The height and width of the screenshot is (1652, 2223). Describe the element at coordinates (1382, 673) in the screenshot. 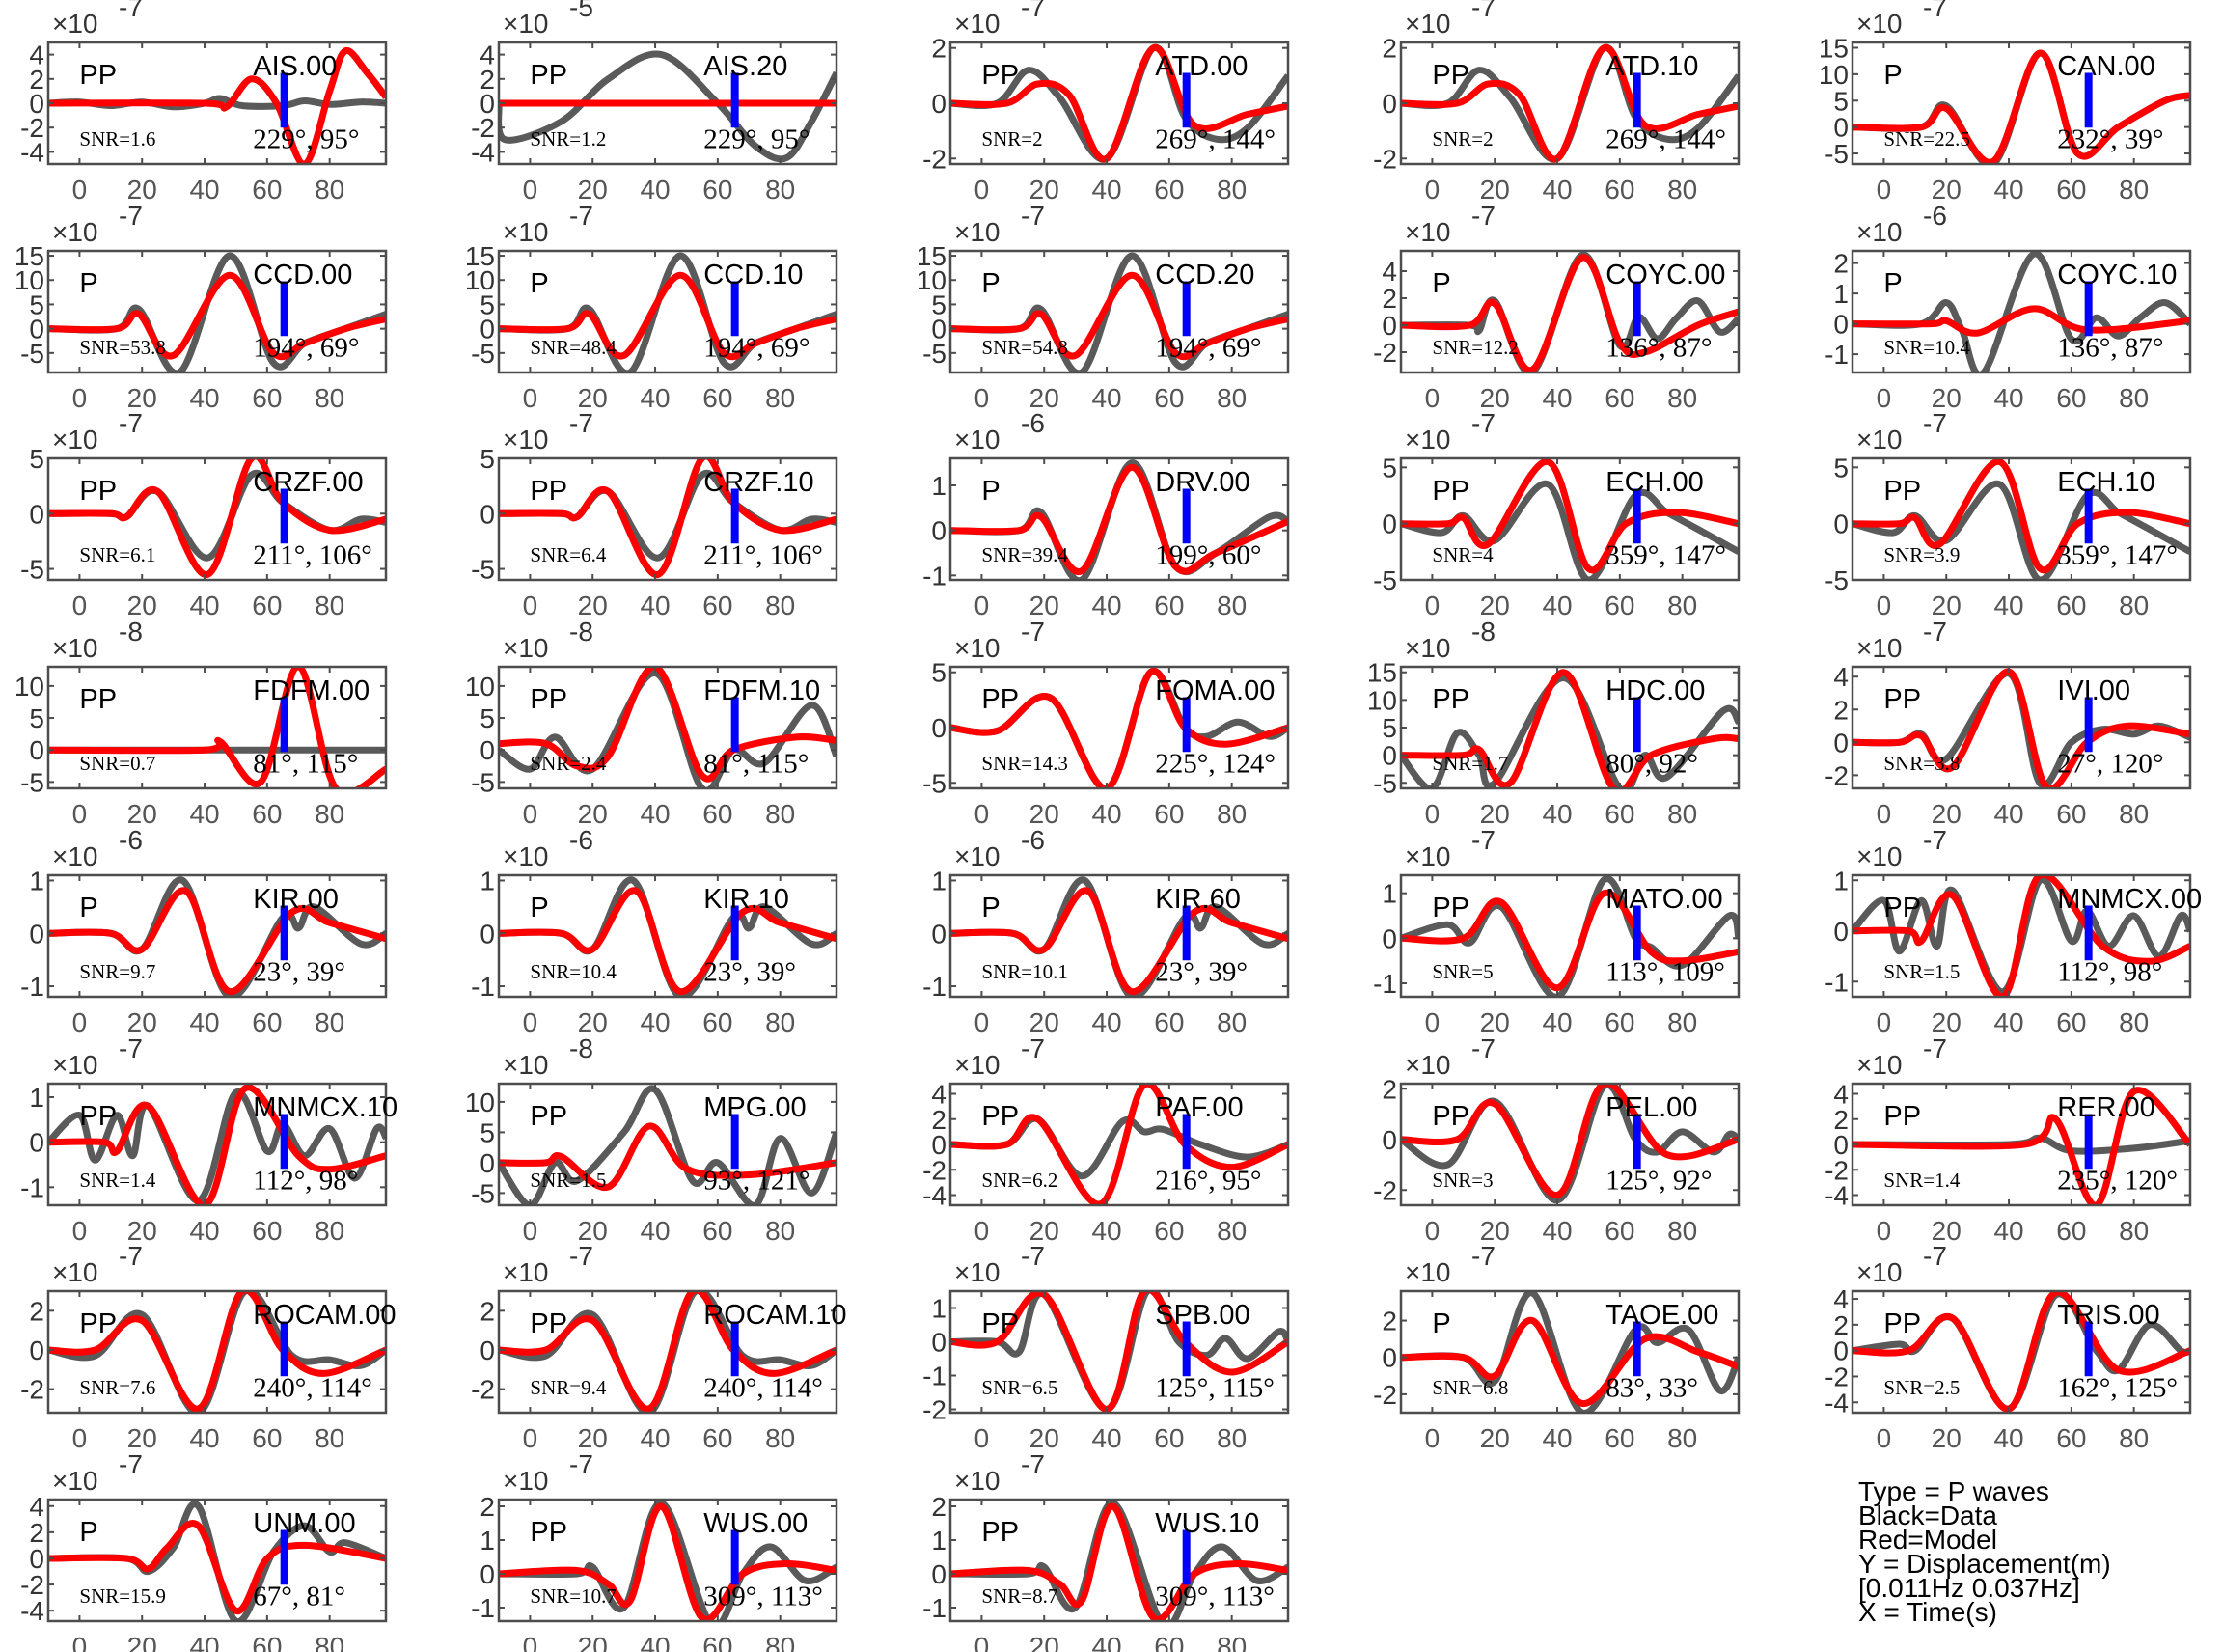

I see `y-tick-label: 15` at that location.